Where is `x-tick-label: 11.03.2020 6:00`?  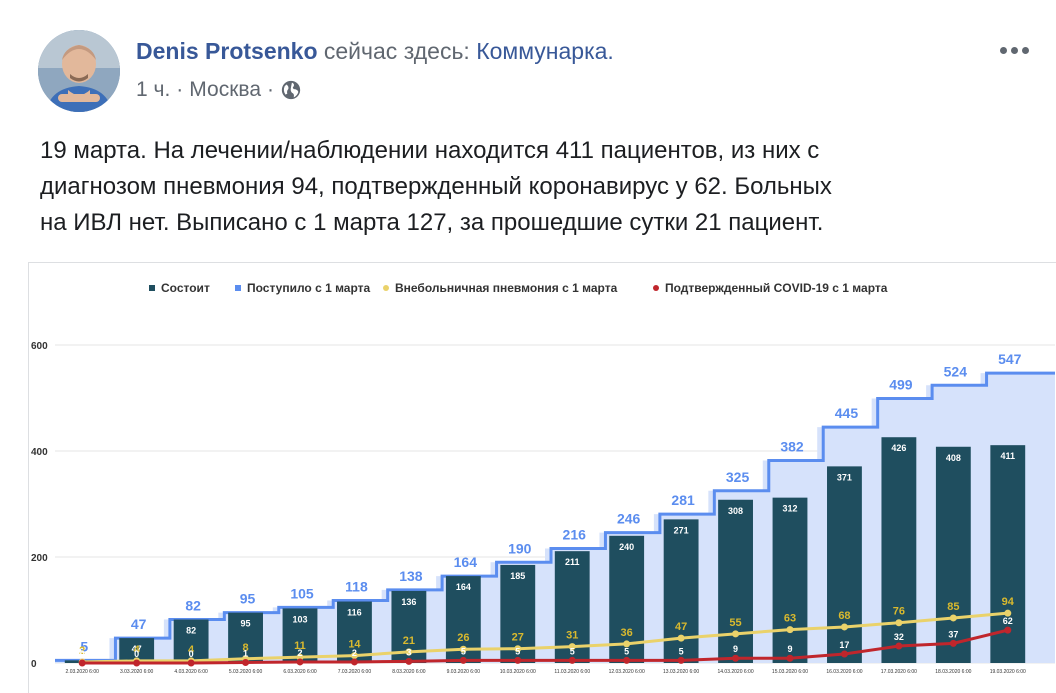 x-tick-label: 11.03.2020 6:00 is located at coordinates (572, 672).